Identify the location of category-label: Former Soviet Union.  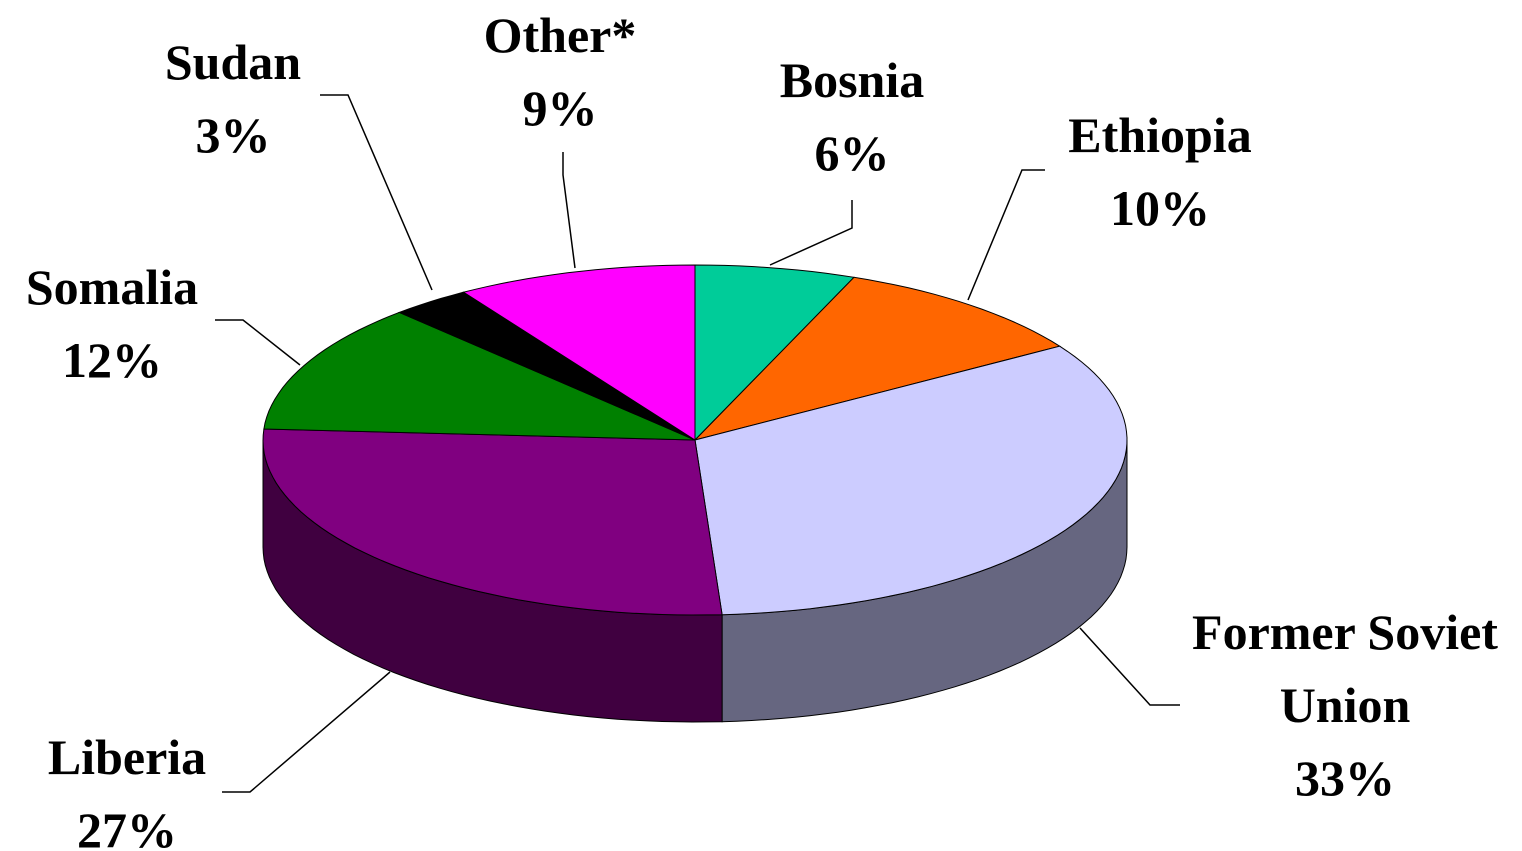
(1345, 668).